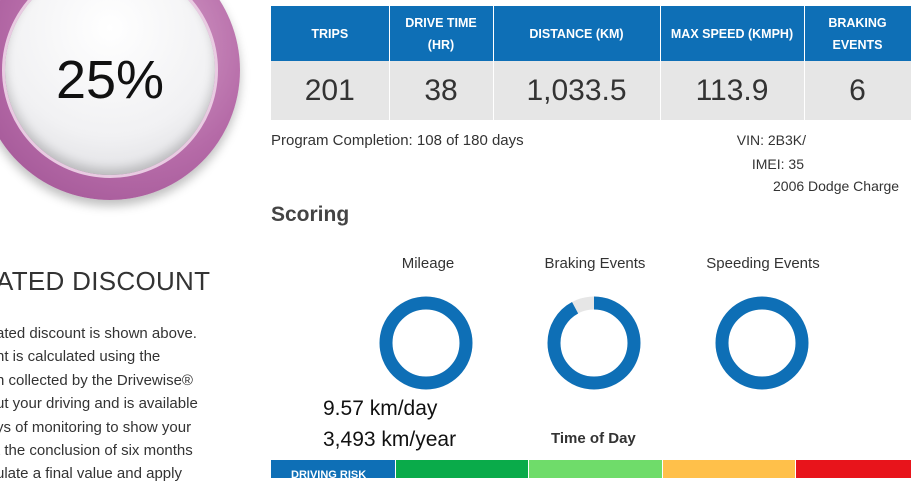  I want to click on discount-badge: 25%, so click(130, 120).